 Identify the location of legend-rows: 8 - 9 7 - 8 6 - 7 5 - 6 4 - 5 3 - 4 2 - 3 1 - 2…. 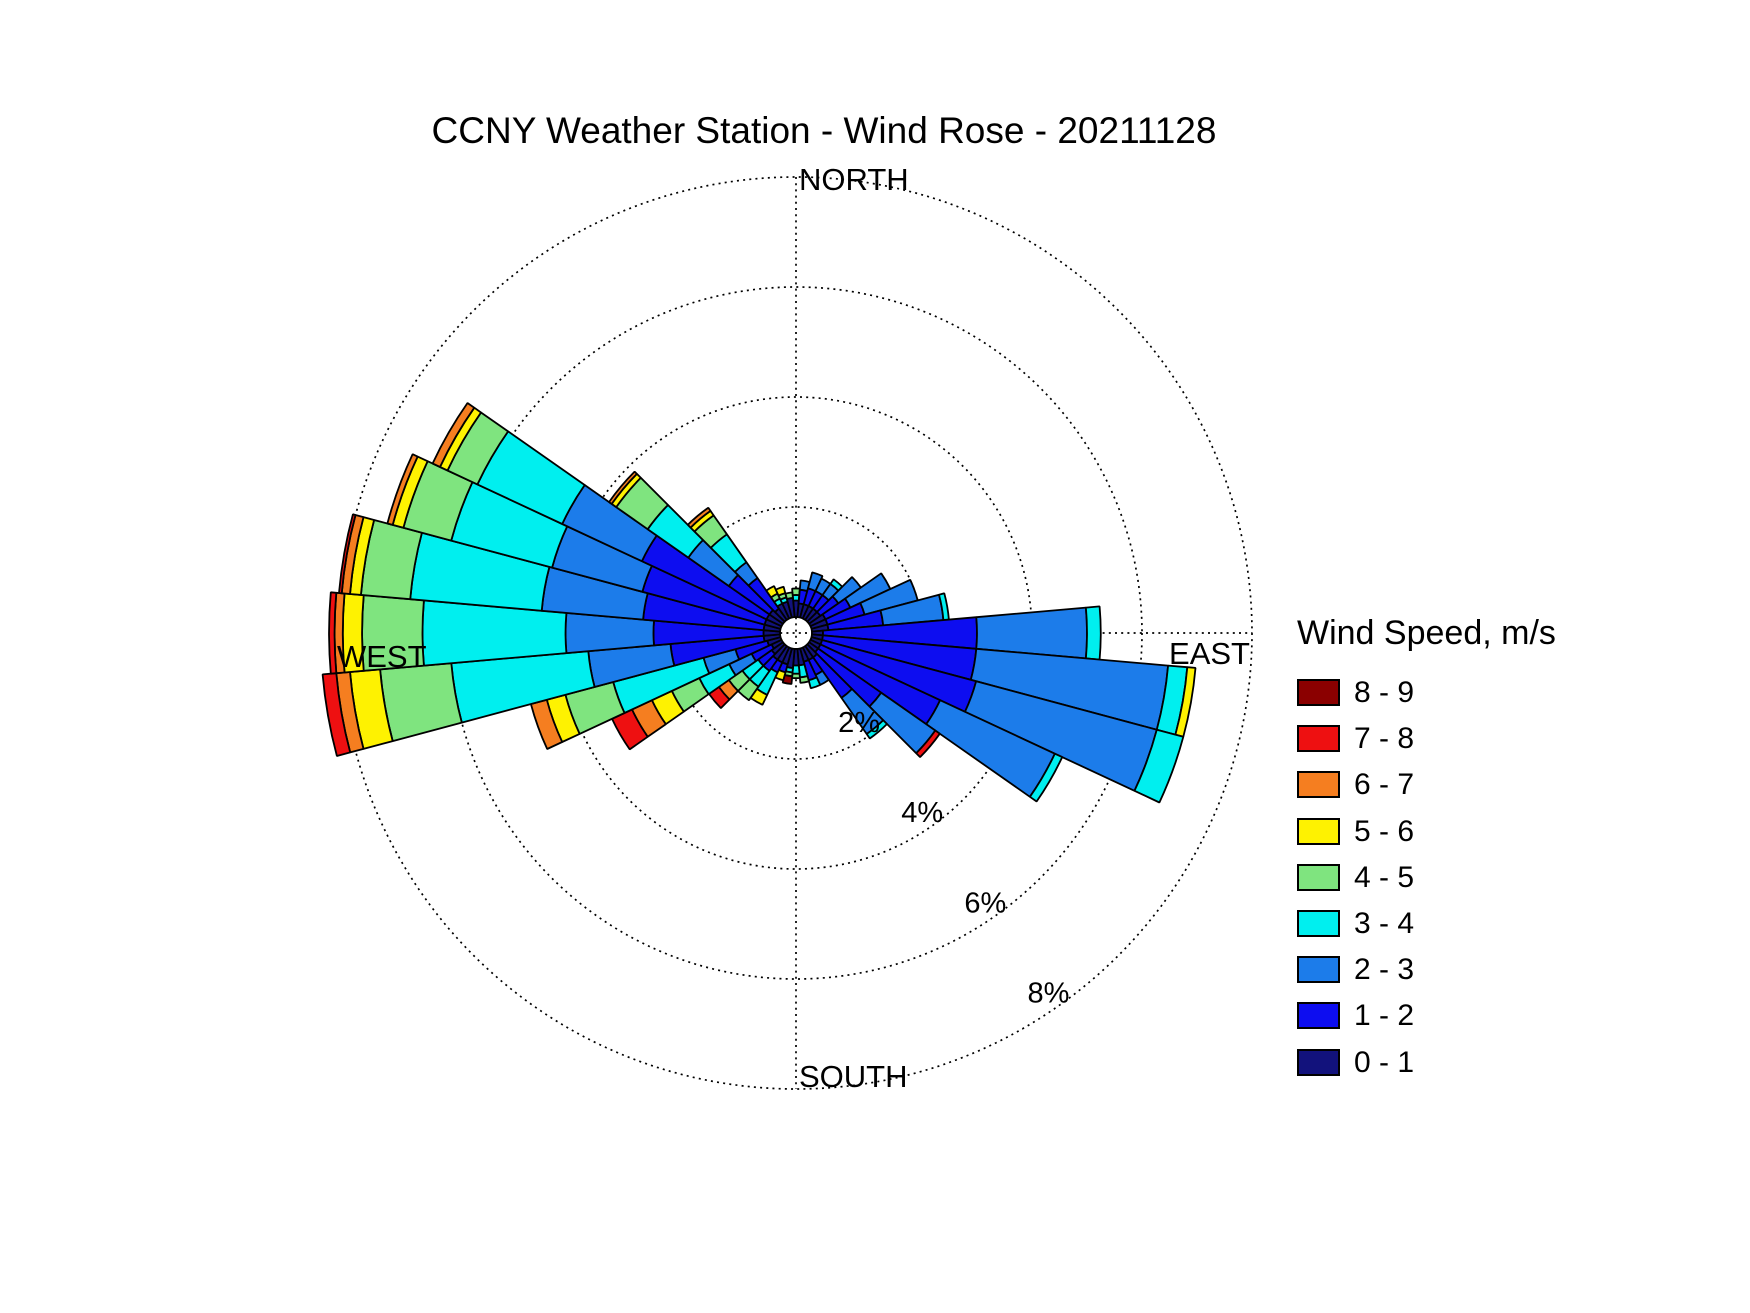
(1426, 885).